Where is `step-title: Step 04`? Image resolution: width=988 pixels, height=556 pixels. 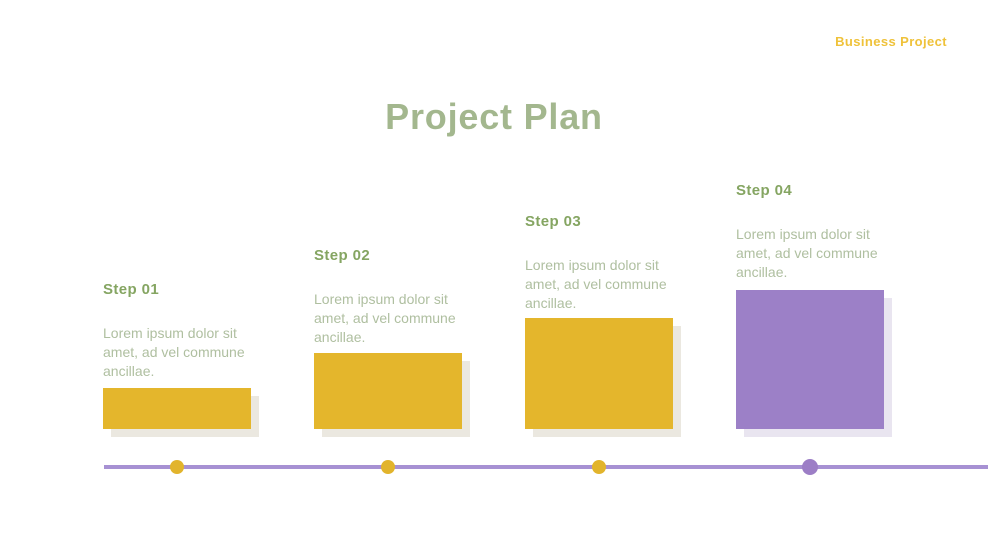
step-title: Step 04 is located at coordinates (764, 190).